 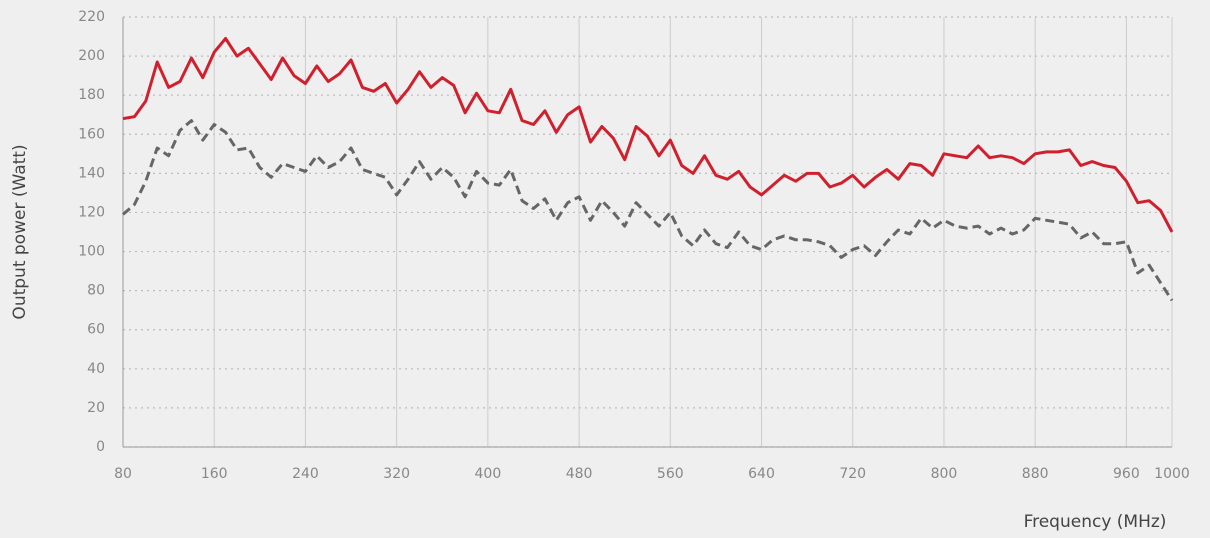 What do you see at coordinates (1095, 522) in the screenshot?
I see `x-axis-label: Frequency (MHz)` at bounding box center [1095, 522].